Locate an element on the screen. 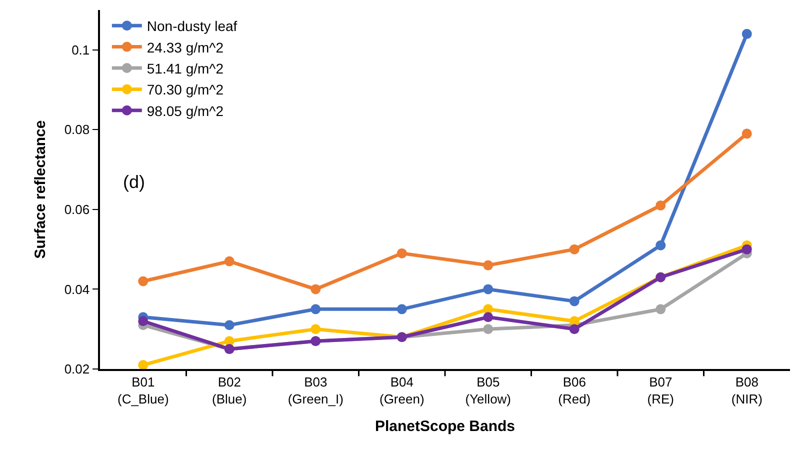 This screenshot has width=812, height=454. y-tick-label: 0.04 is located at coordinates (77, 289).